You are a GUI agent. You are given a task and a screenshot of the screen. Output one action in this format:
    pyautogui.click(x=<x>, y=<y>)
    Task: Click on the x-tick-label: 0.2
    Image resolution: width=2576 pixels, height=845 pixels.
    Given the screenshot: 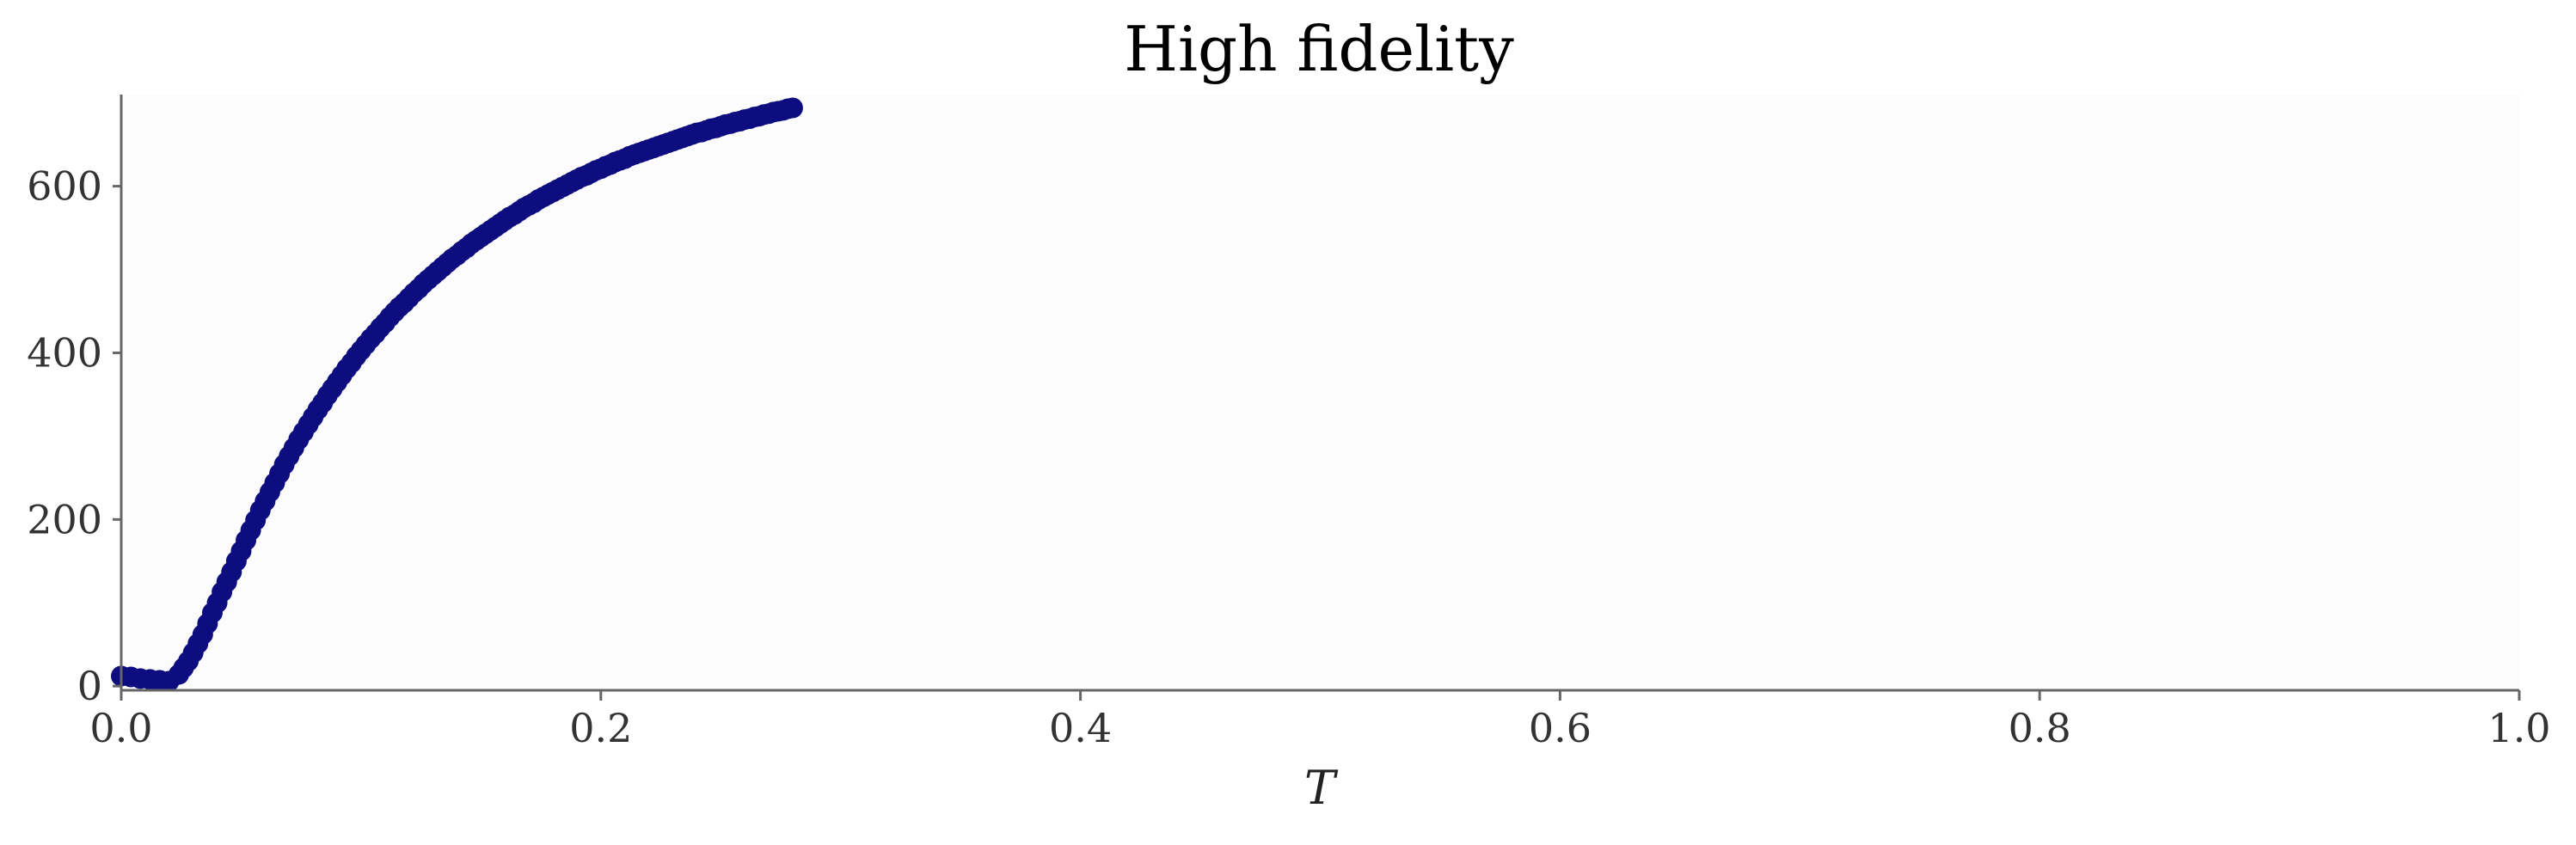 What is the action you would take?
    pyautogui.click(x=600, y=728)
    